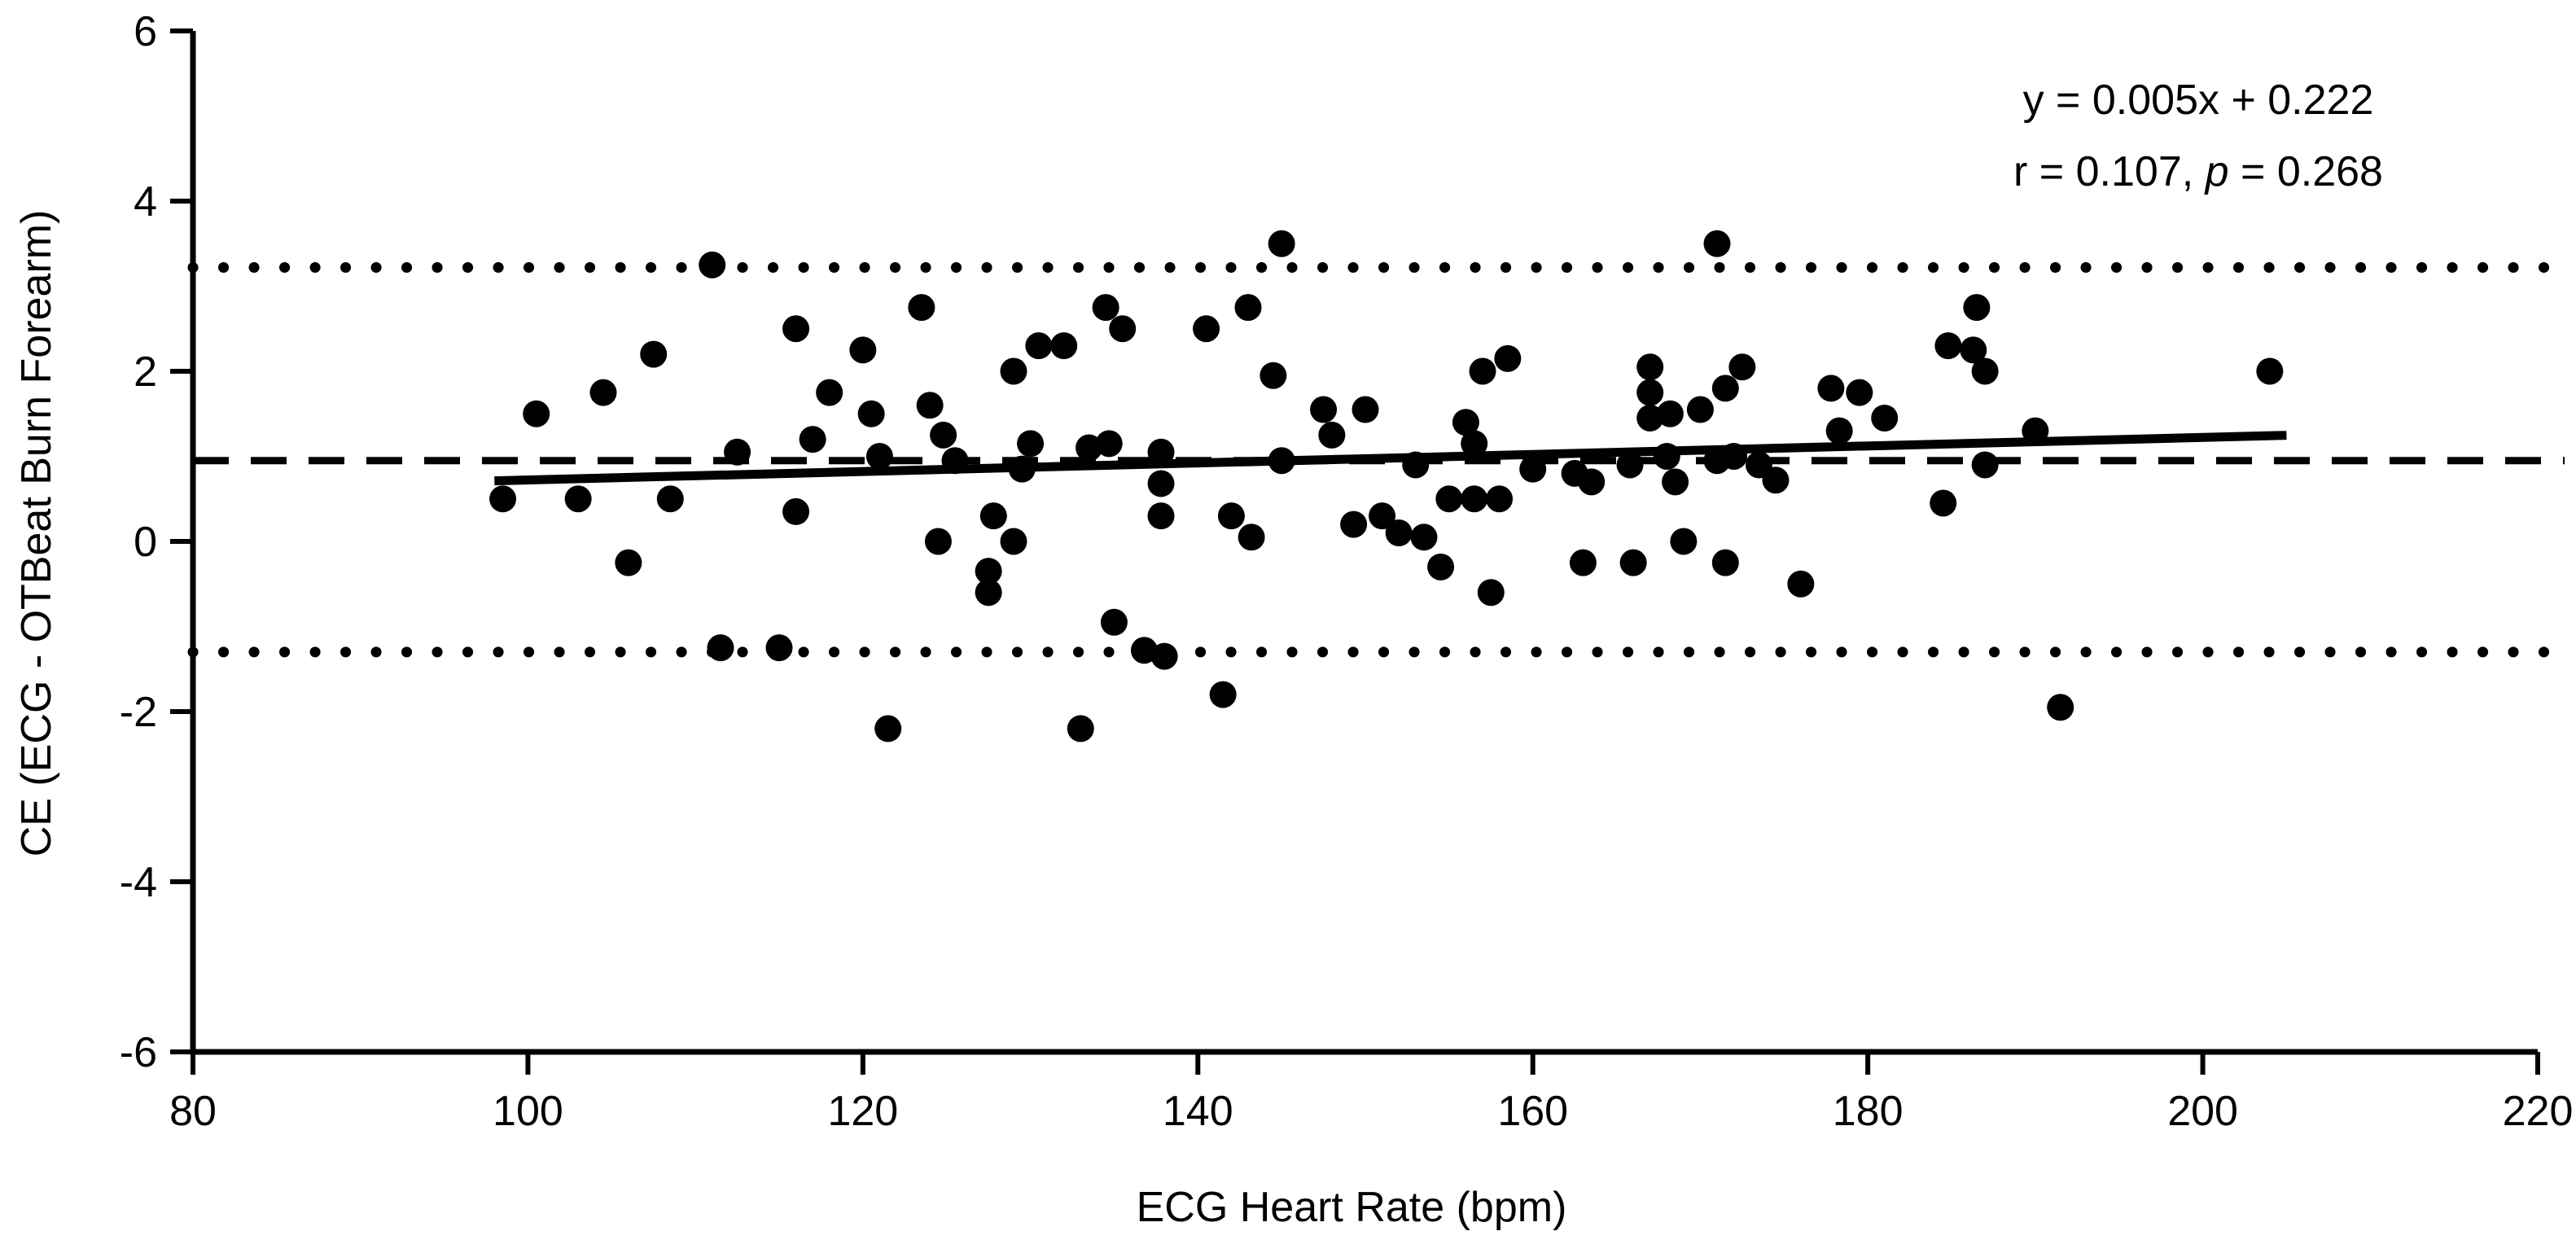 The image size is (2576, 1253). I want to click on y-tick-label: -6, so click(138, 1052).